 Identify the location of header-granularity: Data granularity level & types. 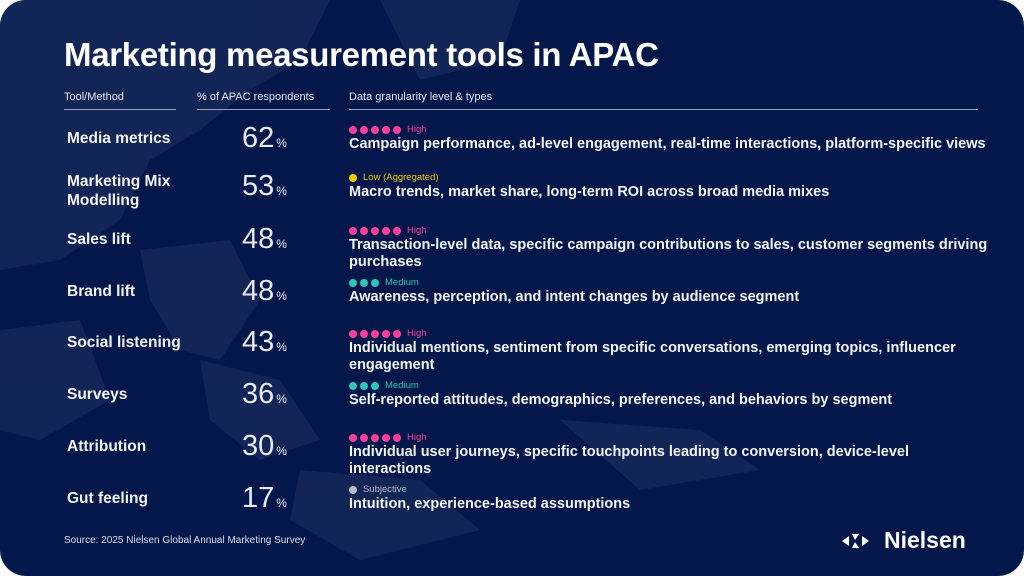
(421, 97).